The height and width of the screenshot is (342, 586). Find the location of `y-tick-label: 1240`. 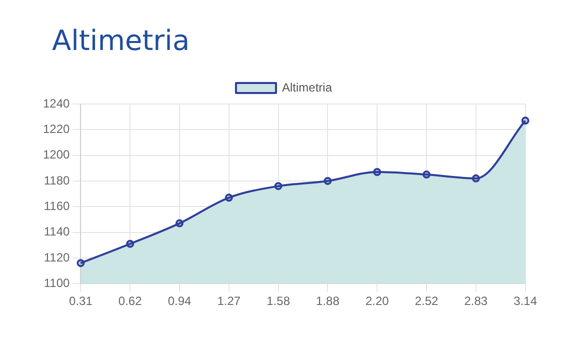

y-tick-label: 1240 is located at coordinates (56, 103).